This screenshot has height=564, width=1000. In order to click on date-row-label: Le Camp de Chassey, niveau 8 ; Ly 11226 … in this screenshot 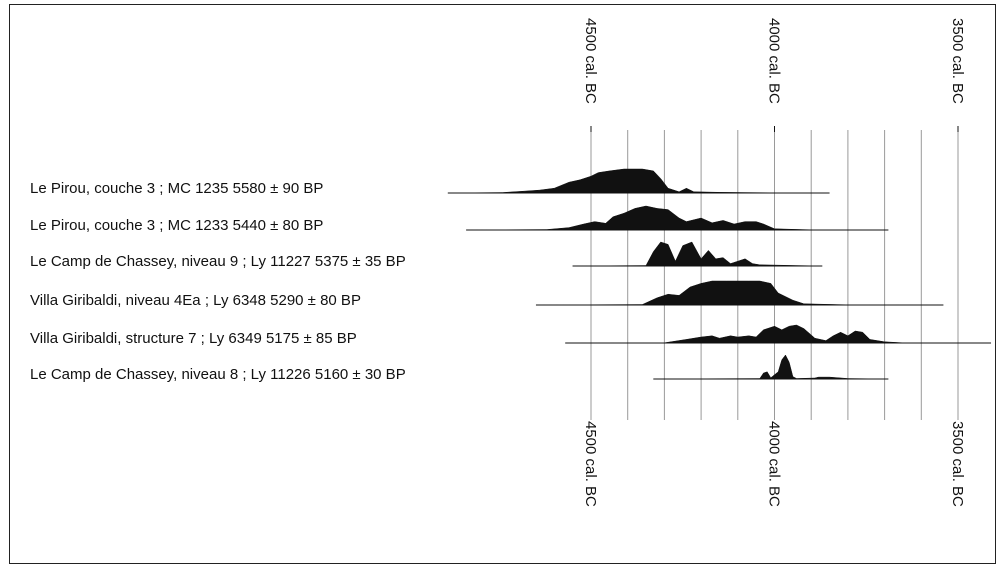, I will do `click(218, 374)`.